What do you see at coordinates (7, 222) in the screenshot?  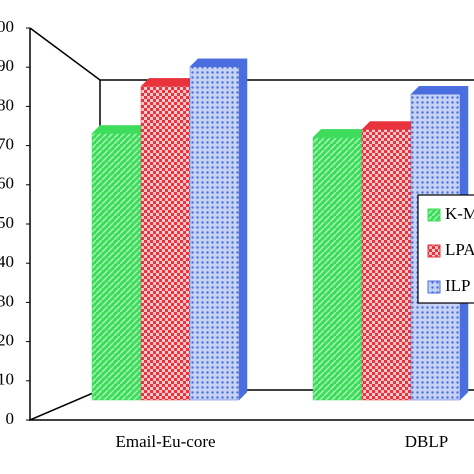 I see `y-tick-label: 50` at bounding box center [7, 222].